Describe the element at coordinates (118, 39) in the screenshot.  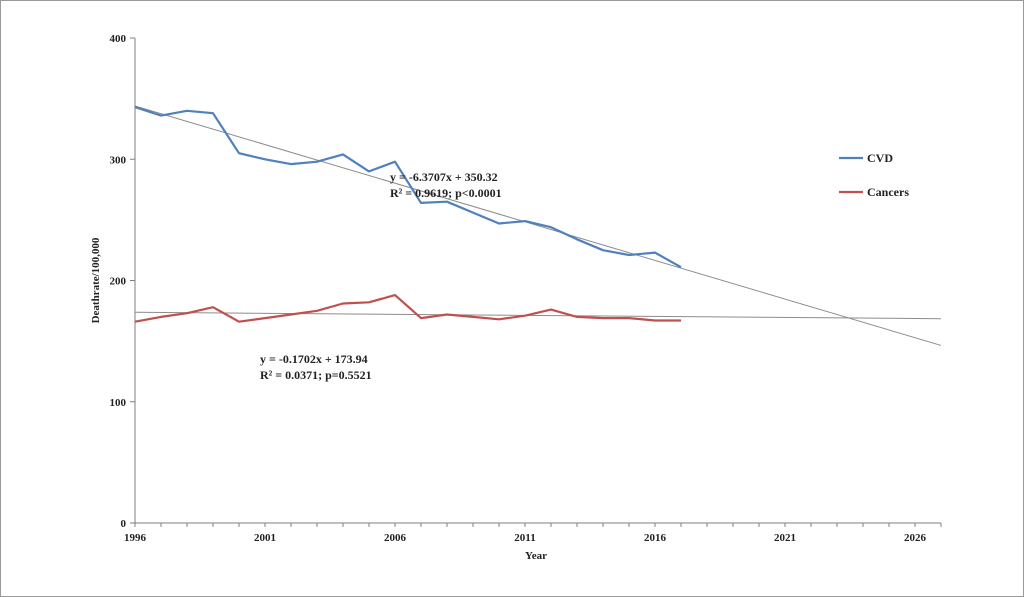
I see `y-tick-label: 400` at that location.